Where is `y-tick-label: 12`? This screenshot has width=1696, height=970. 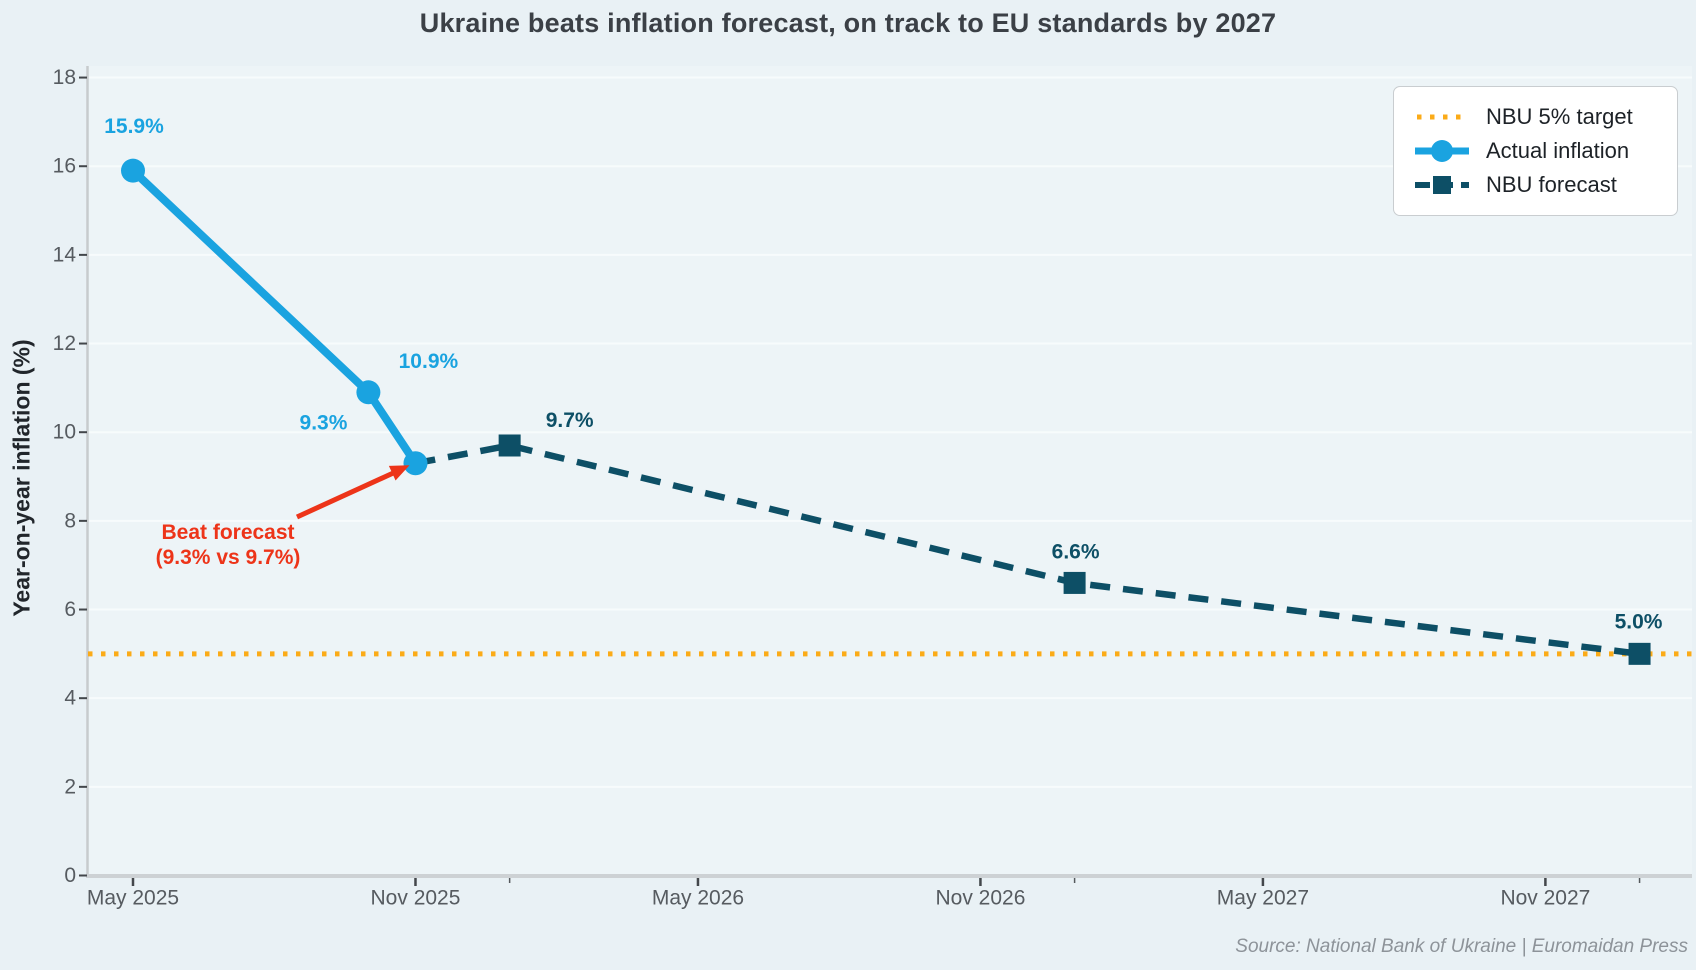 y-tick-label: 12 is located at coordinates (64, 343).